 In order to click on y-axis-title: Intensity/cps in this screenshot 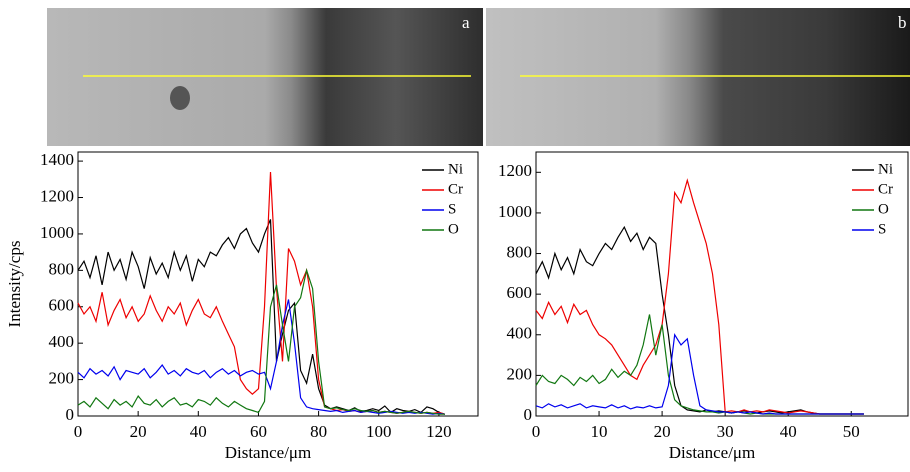, I will do `click(14, 284)`.